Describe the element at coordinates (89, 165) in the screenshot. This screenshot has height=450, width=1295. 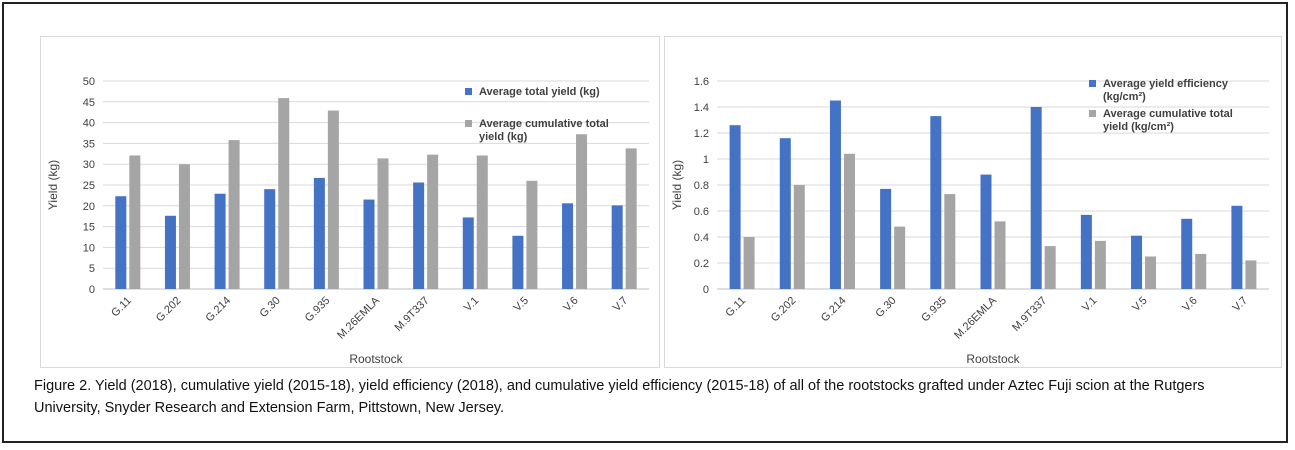
I see `y-tick-label: 30` at that location.